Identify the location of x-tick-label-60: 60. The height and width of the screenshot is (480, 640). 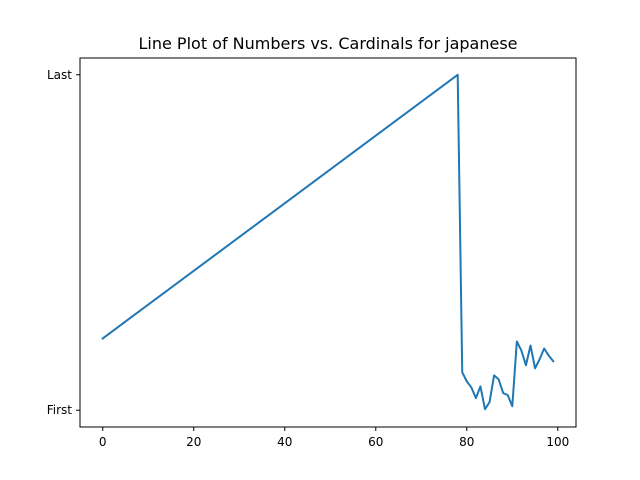
(375, 442).